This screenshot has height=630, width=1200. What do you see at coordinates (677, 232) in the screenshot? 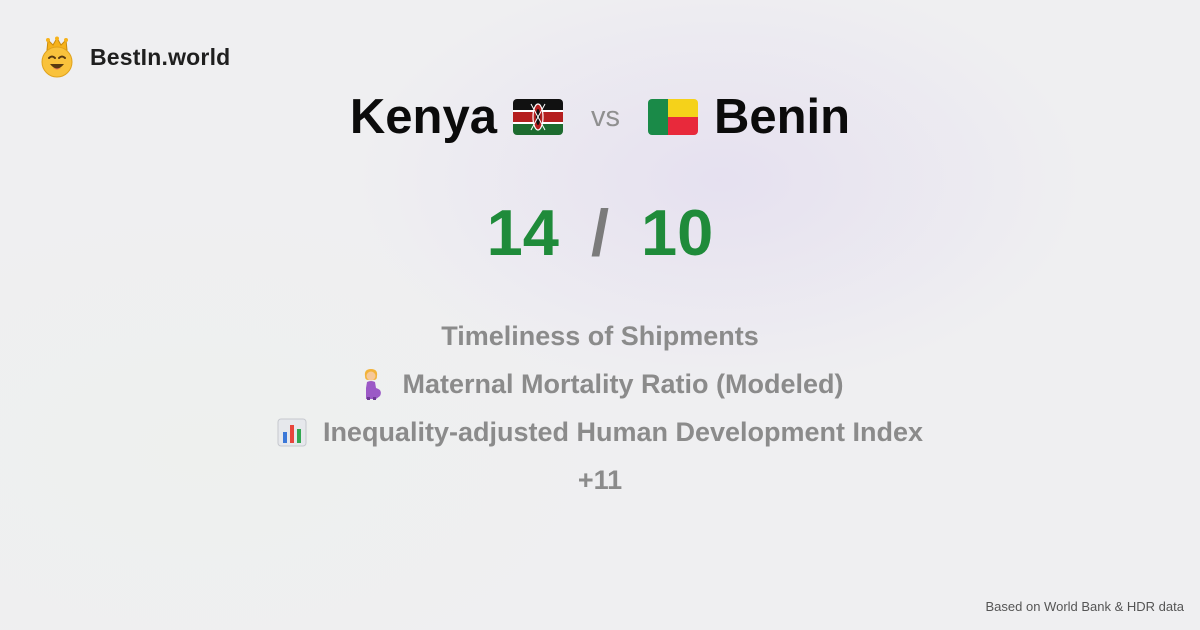
I see `right-score: 10` at bounding box center [677, 232].